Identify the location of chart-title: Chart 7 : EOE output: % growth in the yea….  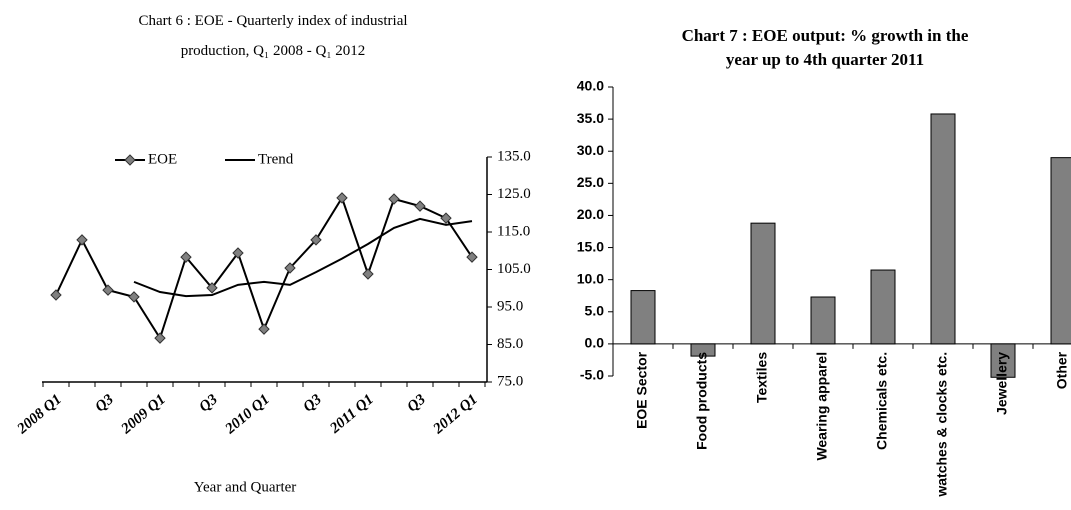
(825, 47).